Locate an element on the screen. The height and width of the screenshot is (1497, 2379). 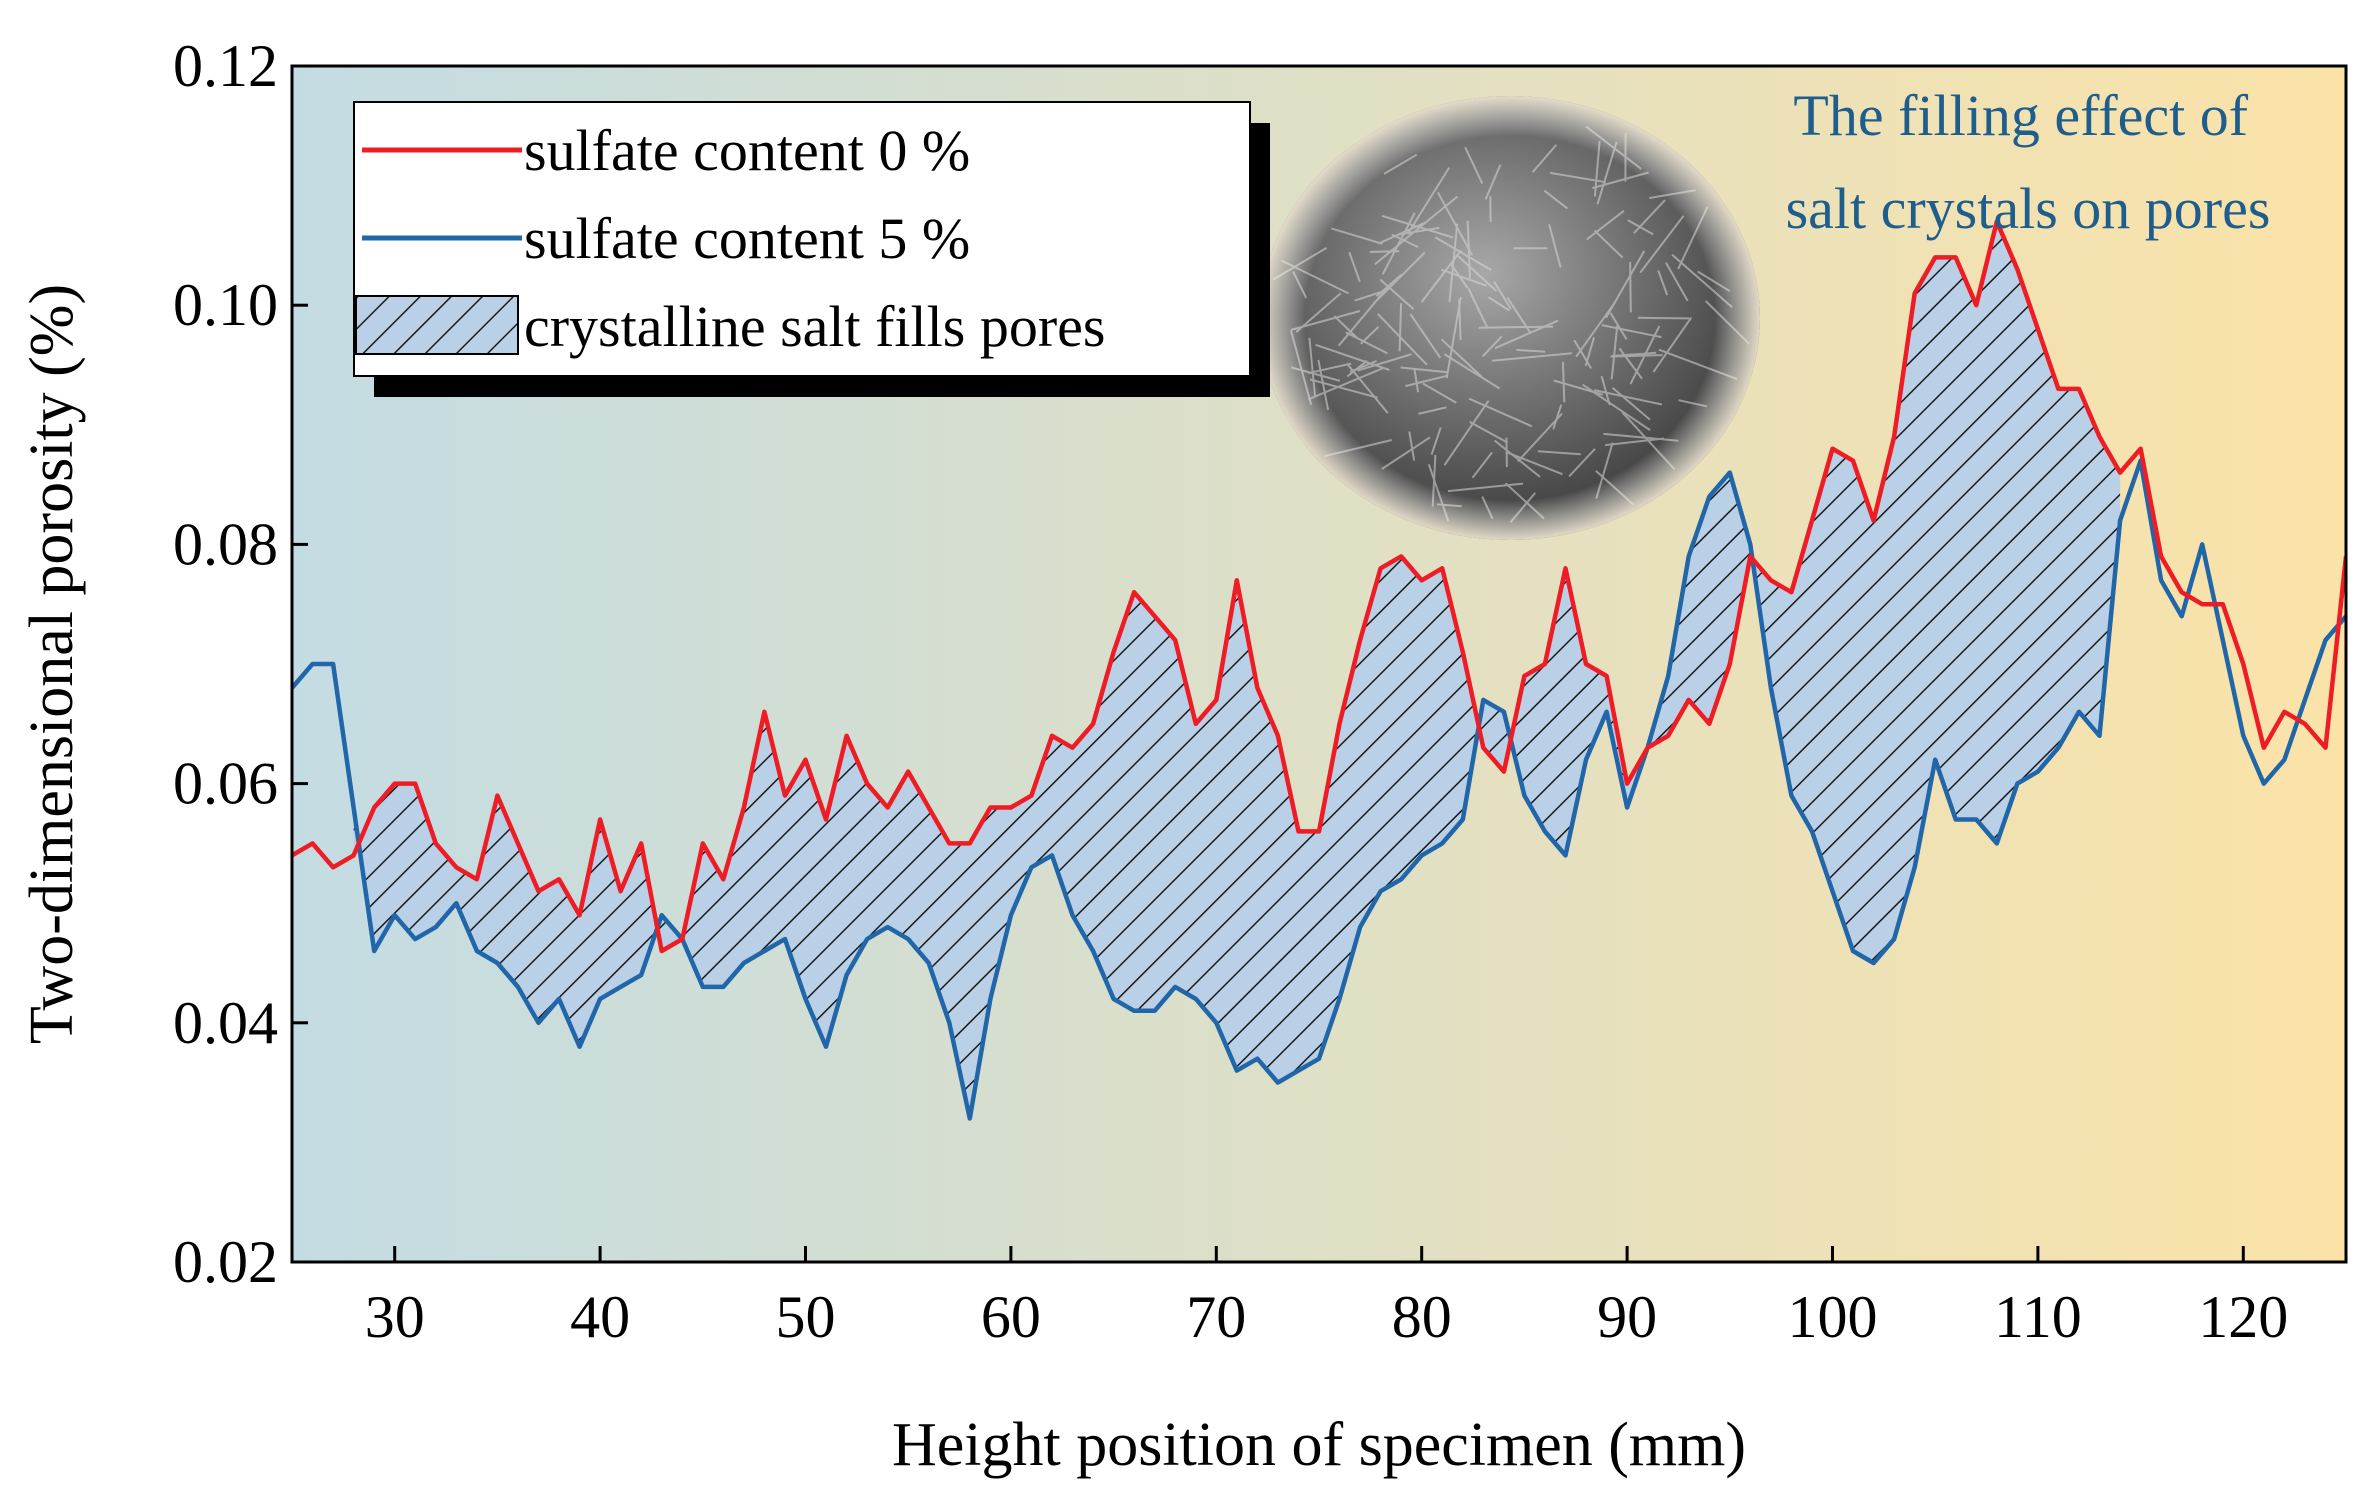
x-tick-label-100: 100 is located at coordinates (1833, 1317).